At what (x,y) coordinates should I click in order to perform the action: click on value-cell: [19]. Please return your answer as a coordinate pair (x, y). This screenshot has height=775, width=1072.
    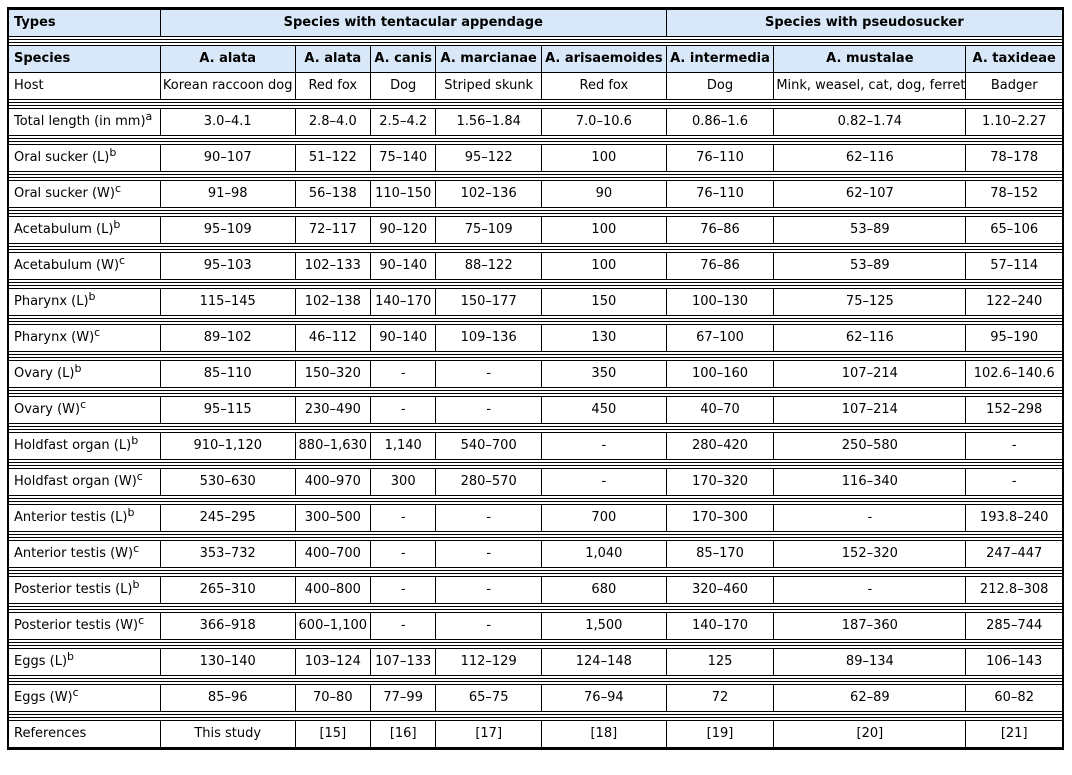
    Looking at the image, I should click on (719, 734).